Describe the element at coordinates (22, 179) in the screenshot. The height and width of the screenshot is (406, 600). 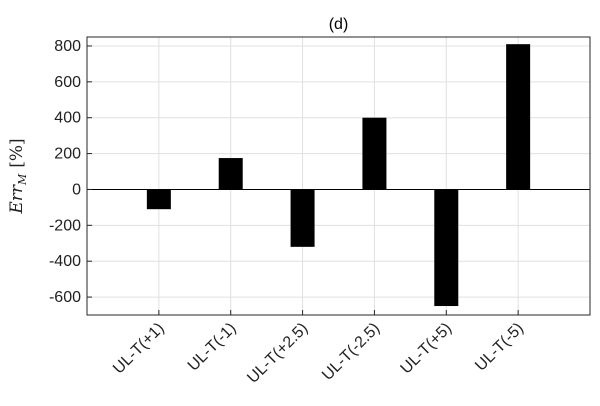
I see `y-axis-label-subscript: M` at that location.